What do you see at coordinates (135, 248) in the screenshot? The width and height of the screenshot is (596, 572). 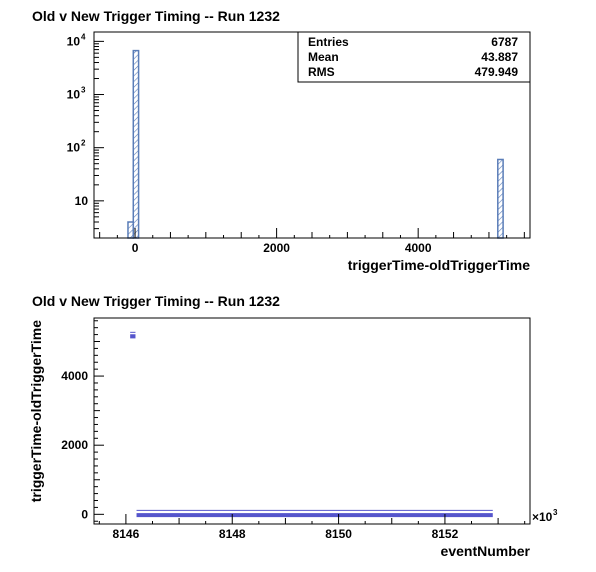 I see `histogram-x-tick-label: 0` at bounding box center [135, 248].